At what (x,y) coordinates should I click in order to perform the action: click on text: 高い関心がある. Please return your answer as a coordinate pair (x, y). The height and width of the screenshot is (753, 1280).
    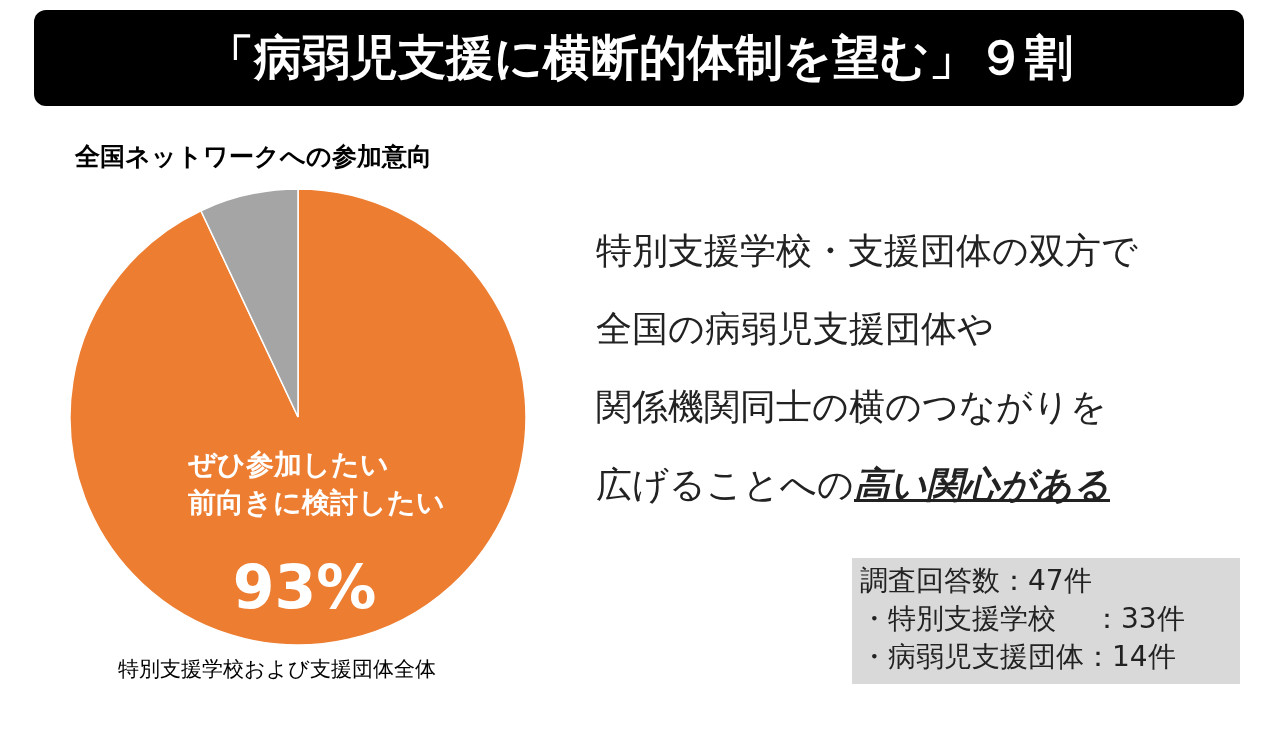
    Looking at the image, I should click on (982, 484).